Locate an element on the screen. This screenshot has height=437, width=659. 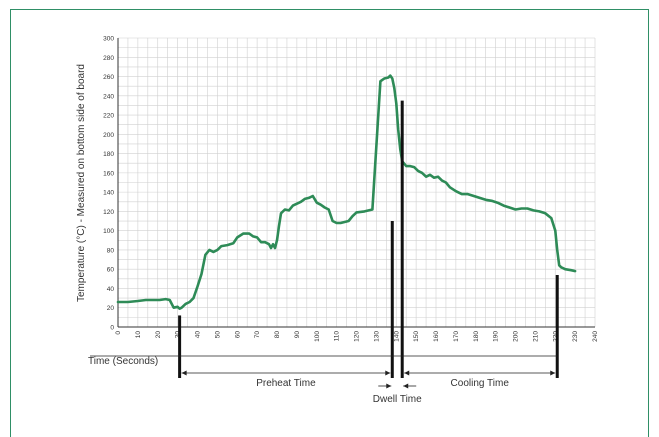
y-tick-label: 260 is located at coordinates (108, 77).